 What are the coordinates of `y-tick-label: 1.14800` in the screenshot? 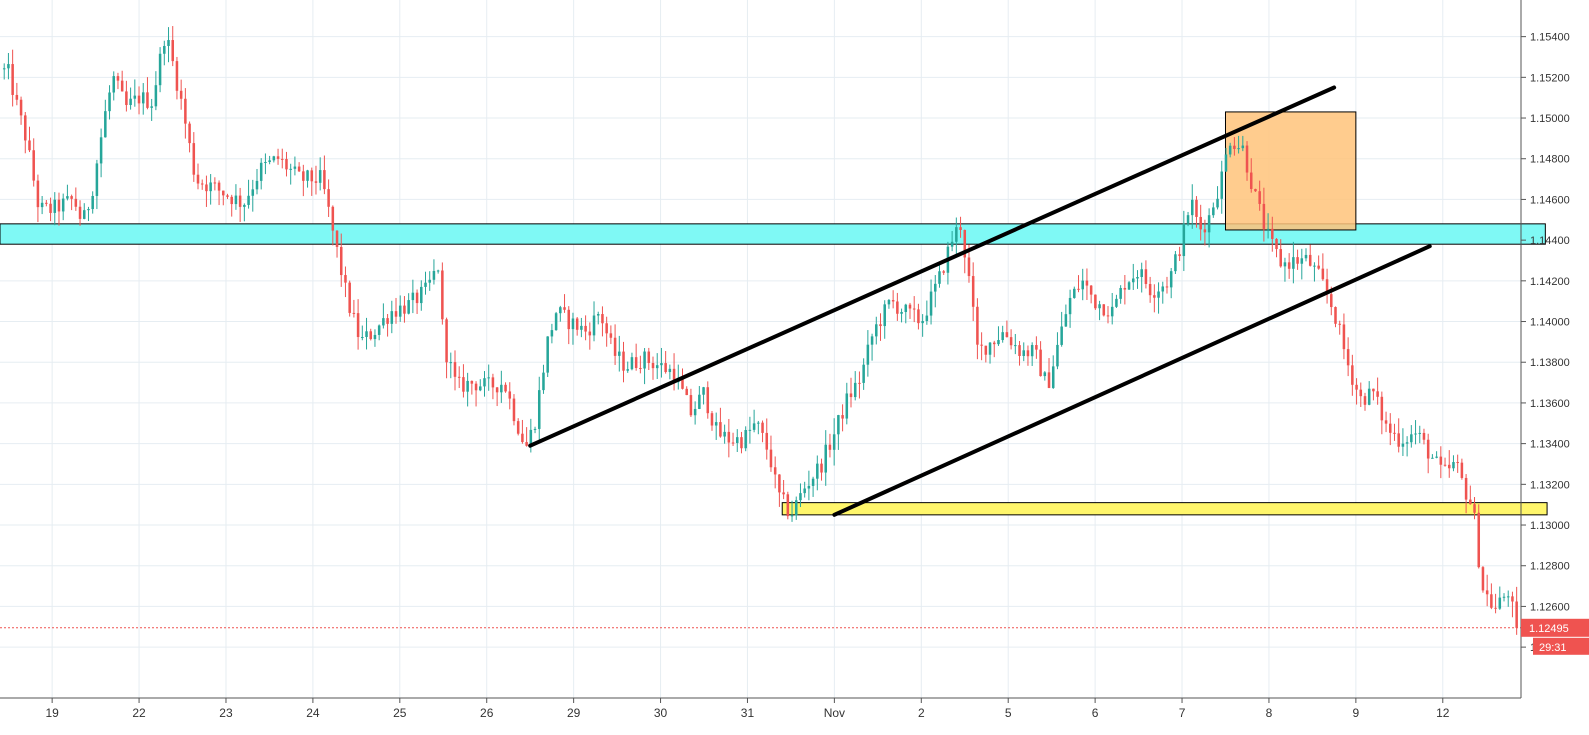 It's located at (1550, 160).